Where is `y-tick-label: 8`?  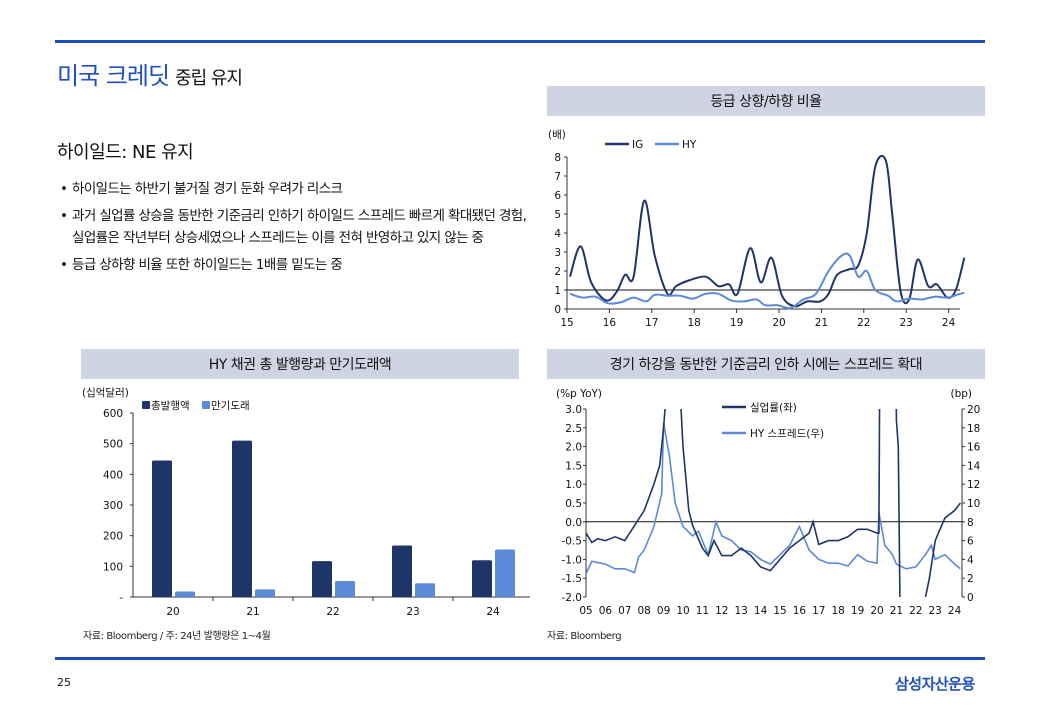 y-tick-label: 8 is located at coordinates (557, 158).